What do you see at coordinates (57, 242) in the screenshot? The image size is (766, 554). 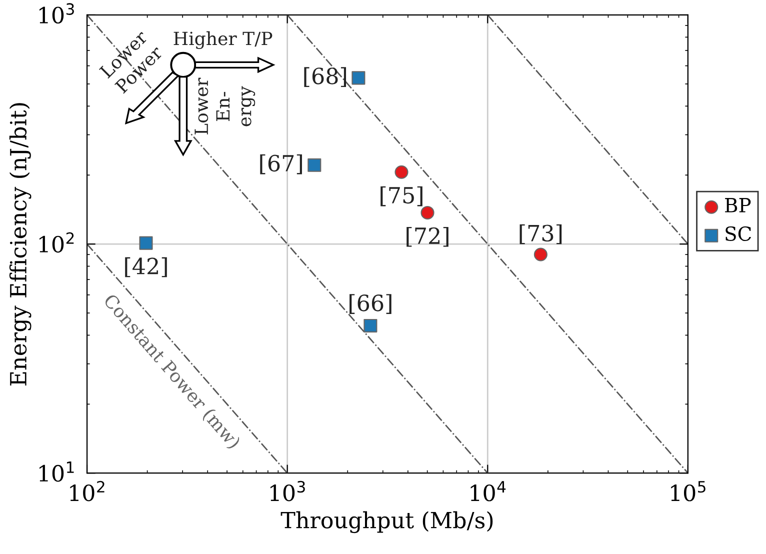 I see `y-tick-label: 10$^{2}$` at bounding box center [57, 242].